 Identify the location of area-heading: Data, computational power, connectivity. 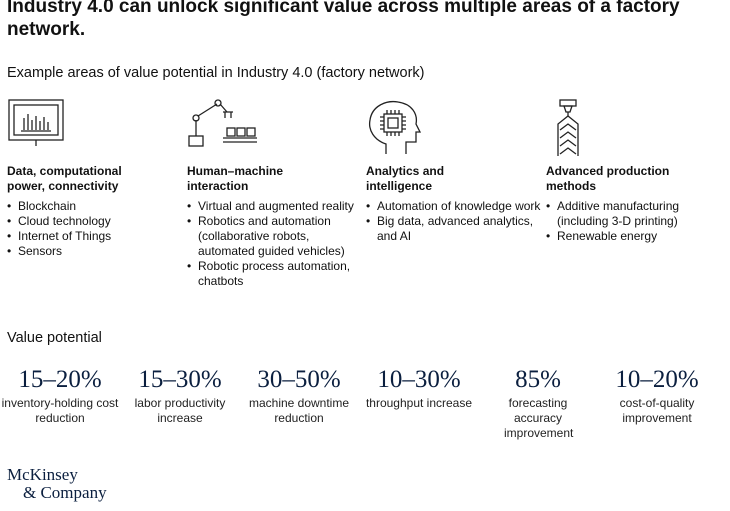
(64, 178).